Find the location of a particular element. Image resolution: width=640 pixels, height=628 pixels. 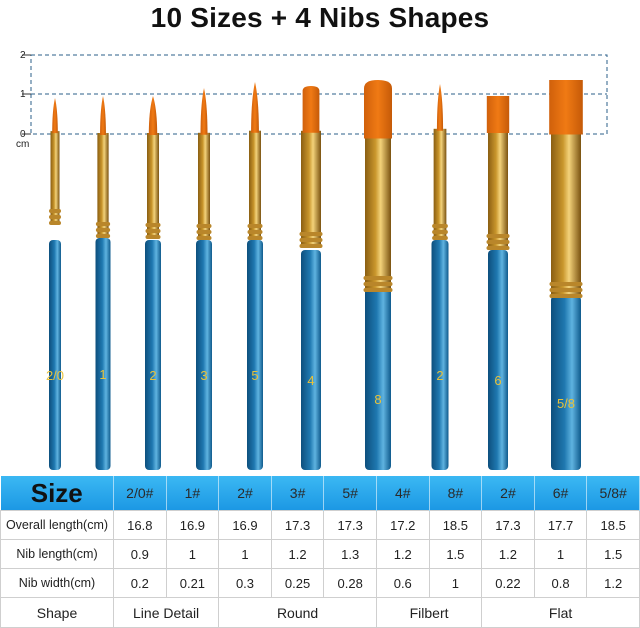

shape-group-cell: Round is located at coordinates (297, 612).